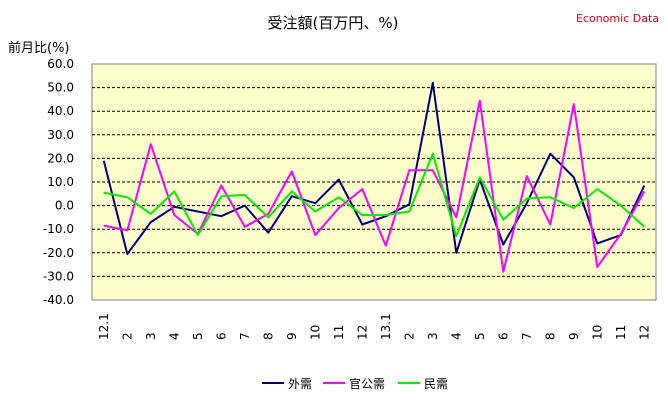 This screenshot has width=668, height=401. I want to click on y-tick-label: 50.0, so click(60, 88).